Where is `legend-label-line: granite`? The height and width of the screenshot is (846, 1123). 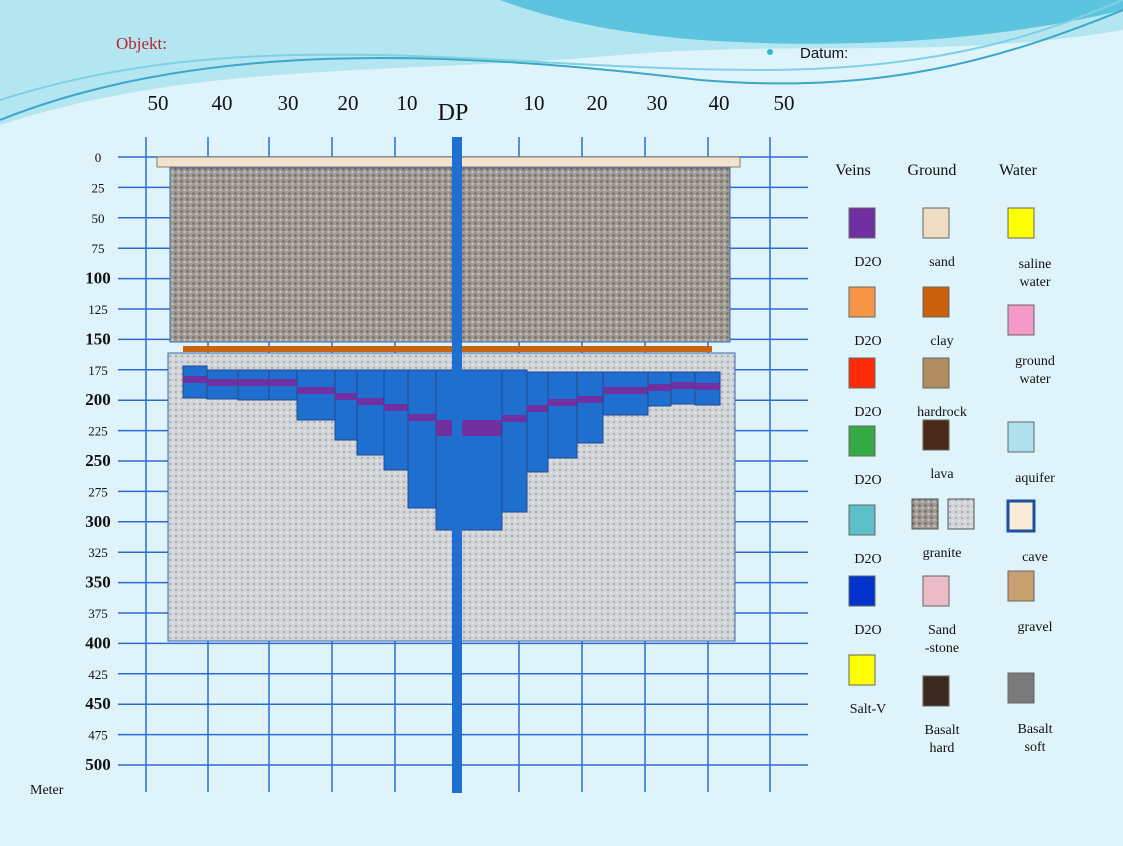 legend-label-line: granite is located at coordinates (942, 553).